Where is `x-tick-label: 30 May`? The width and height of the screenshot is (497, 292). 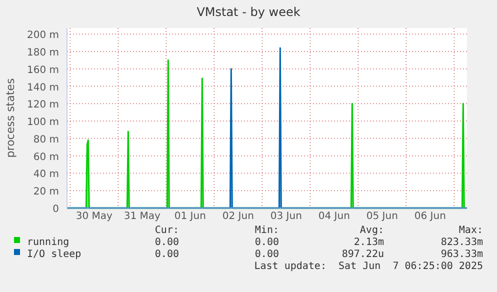 x-tick-label: 30 May is located at coordinates (94, 216).